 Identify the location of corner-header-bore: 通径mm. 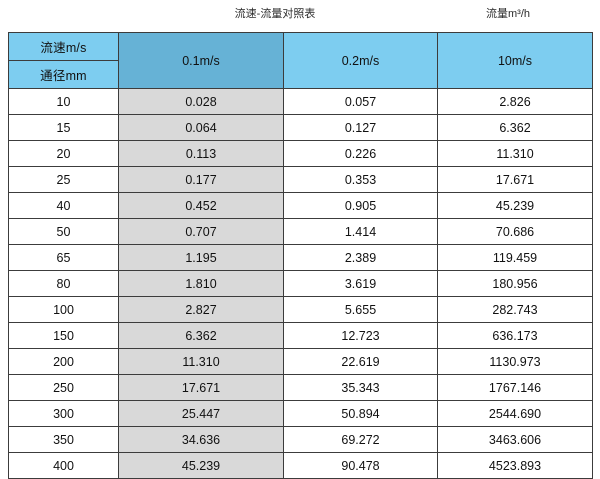
(63, 74).